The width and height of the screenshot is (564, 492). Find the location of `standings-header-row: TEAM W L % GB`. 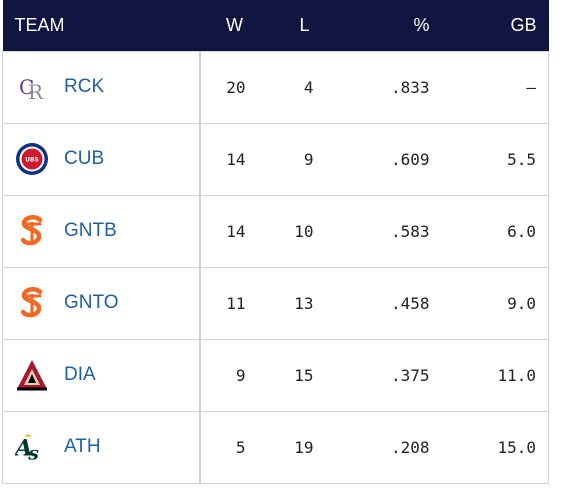

standings-header-row: TEAM W L % GB is located at coordinates (275, 25).